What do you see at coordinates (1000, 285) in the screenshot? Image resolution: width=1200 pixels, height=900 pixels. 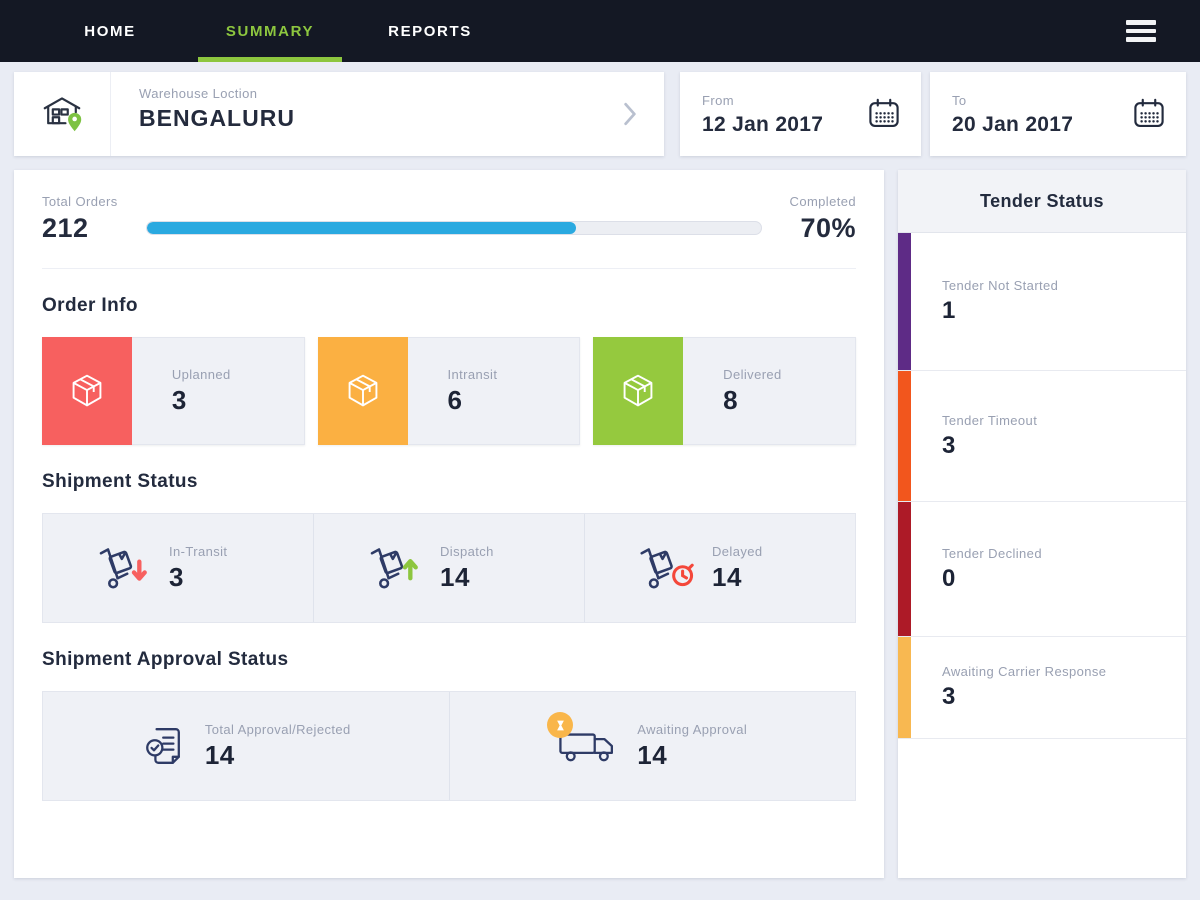 I see `tender-item-label: Tender Not Started` at bounding box center [1000, 285].